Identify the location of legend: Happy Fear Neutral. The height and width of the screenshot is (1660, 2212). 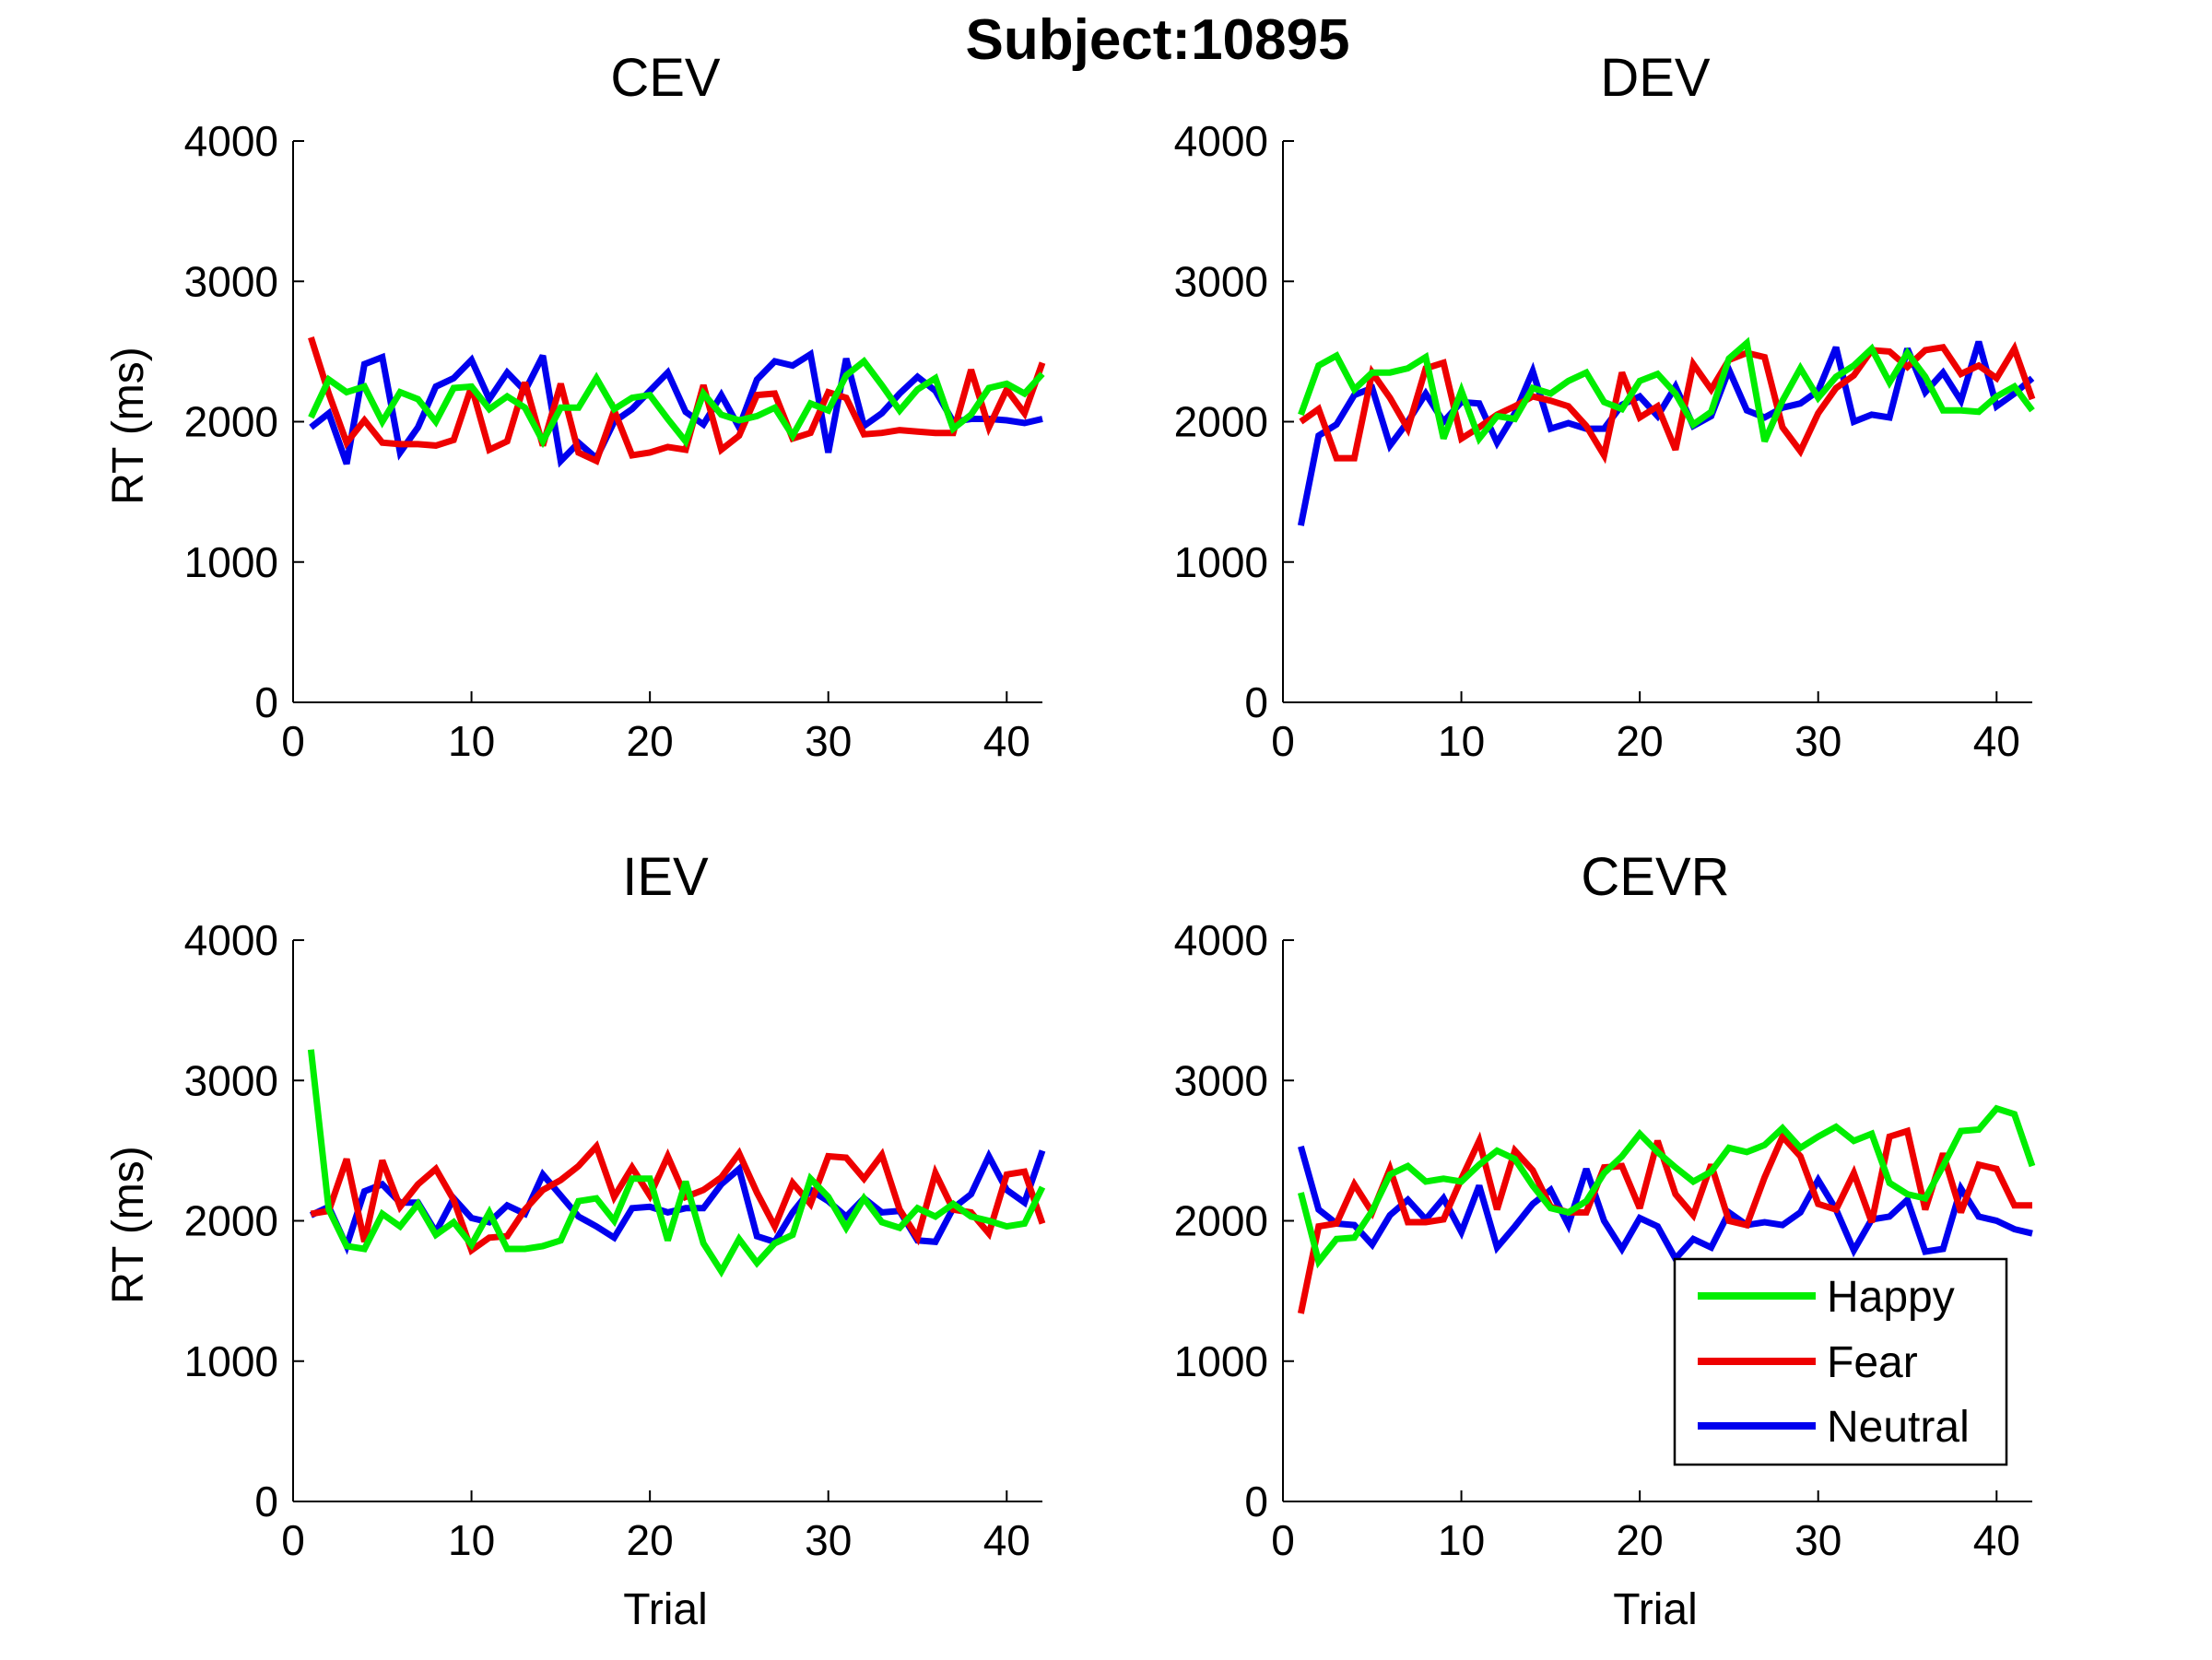
(1840, 1361).